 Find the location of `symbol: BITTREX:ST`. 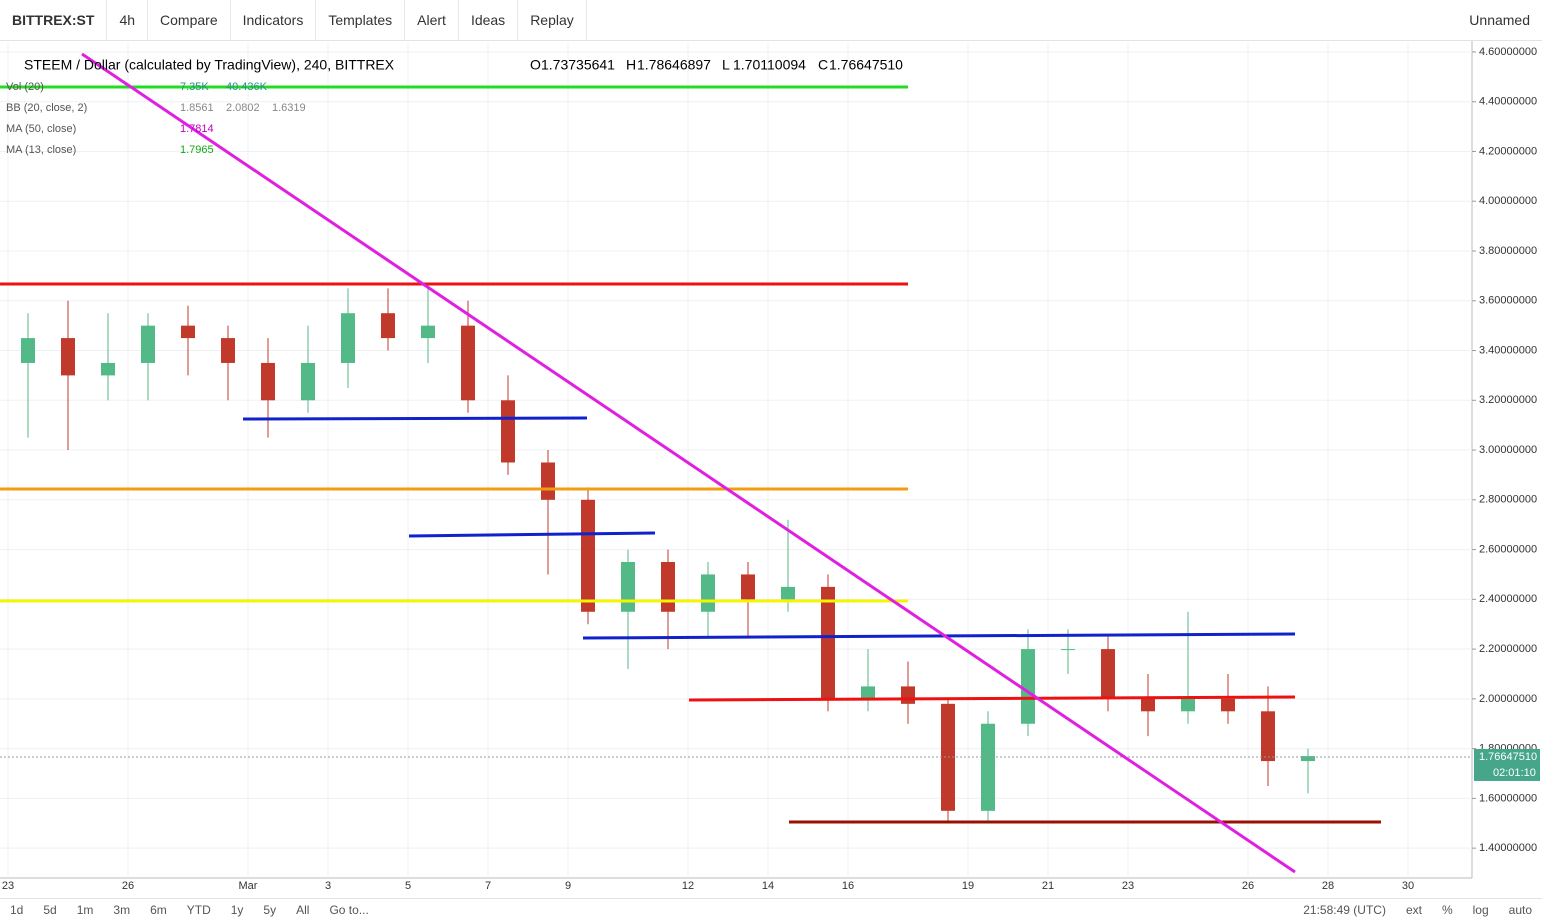

symbol: BITTREX:ST is located at coordinates (54, 20).